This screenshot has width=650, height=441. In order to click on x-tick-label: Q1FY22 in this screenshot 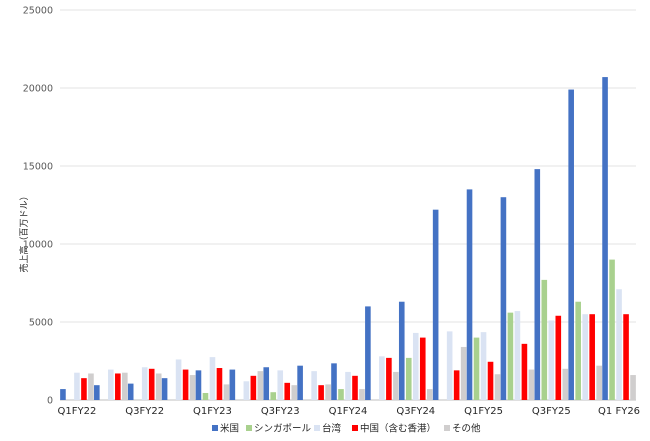, I will do `click(77, 411)`.